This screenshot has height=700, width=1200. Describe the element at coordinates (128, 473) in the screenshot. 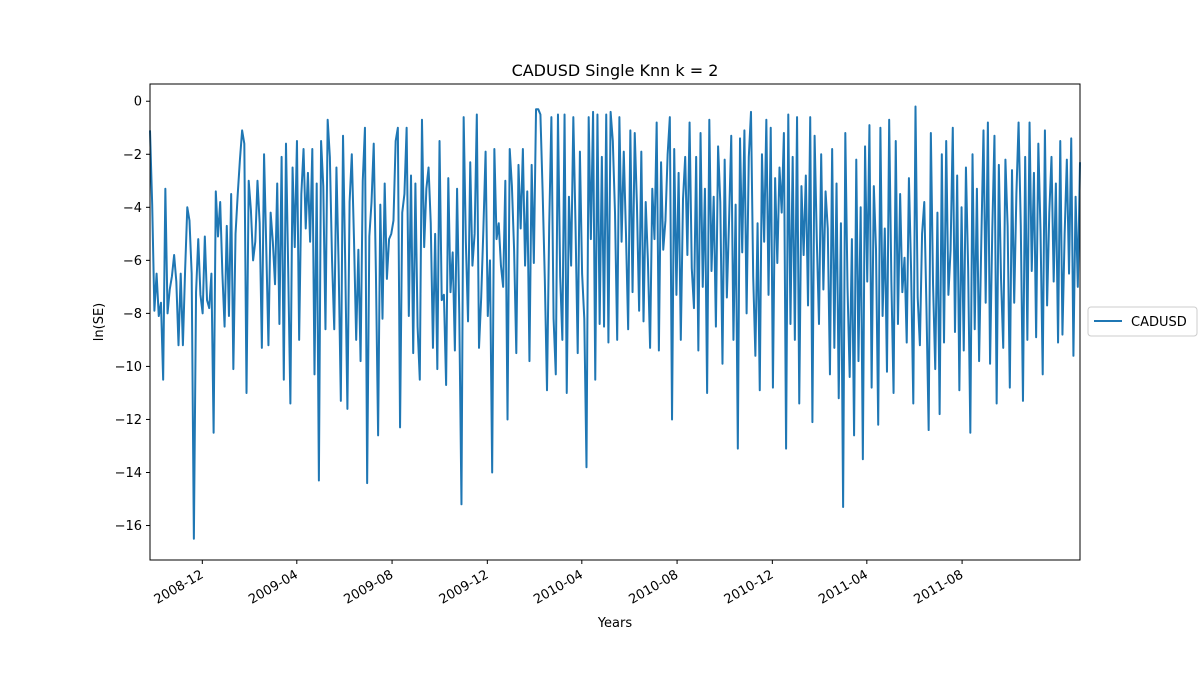

I see `y-tick-label: −14` at that location.